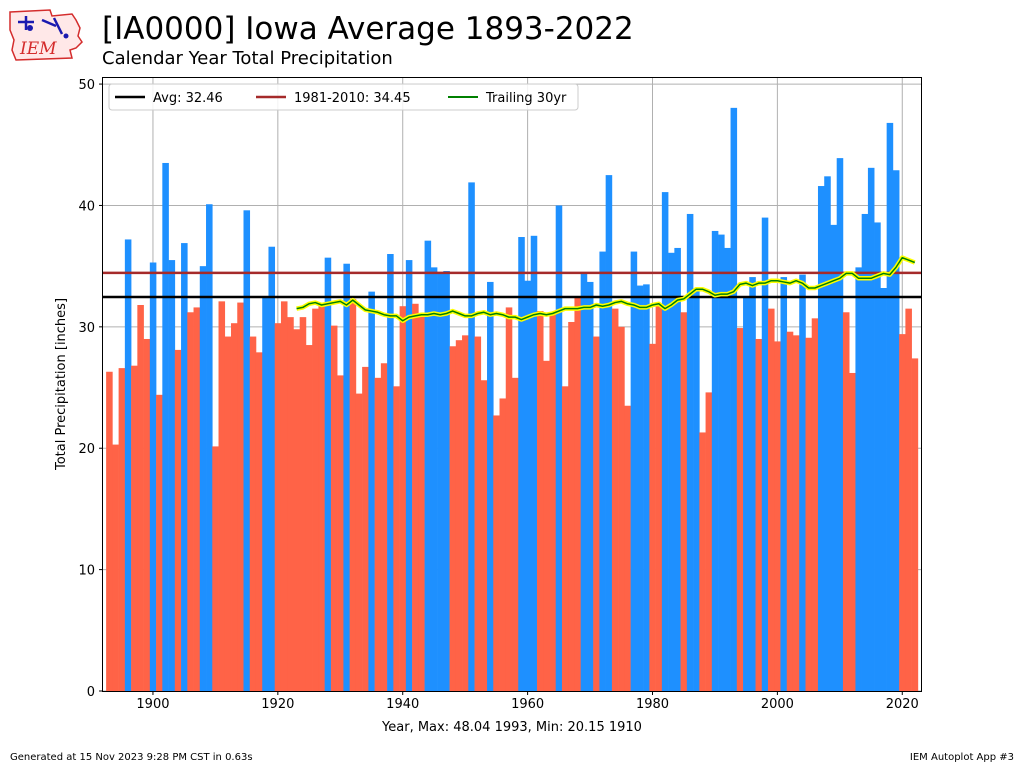  Describe the element at coordinates (352, 98) in the screenshot. I see `legend-normal-label: 1981-2010: 34.45` at that location.